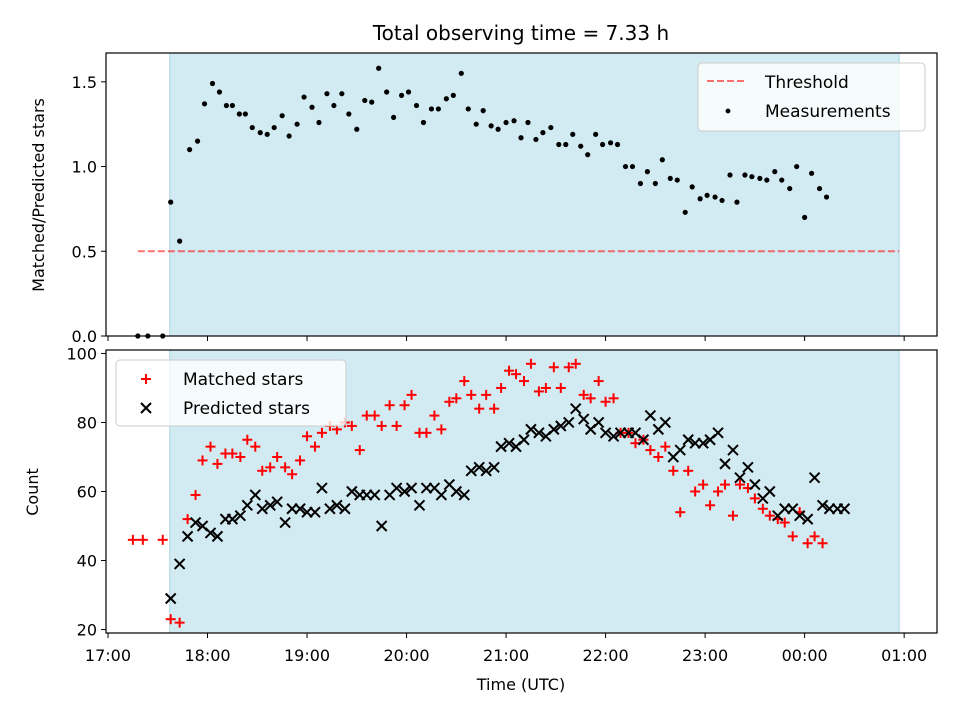  I want to click on legend-predicted-marker, so click(146, 408).